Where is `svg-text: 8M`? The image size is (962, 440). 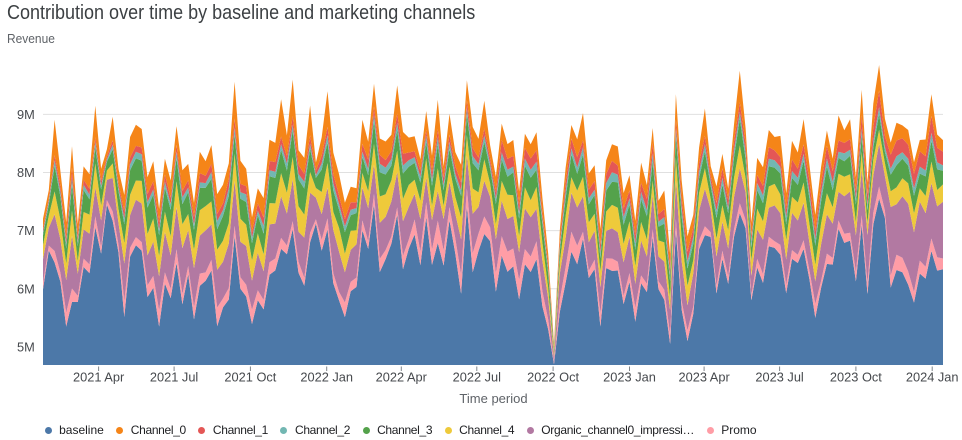
svg-text: 8M is located at coordinates (26, 172).